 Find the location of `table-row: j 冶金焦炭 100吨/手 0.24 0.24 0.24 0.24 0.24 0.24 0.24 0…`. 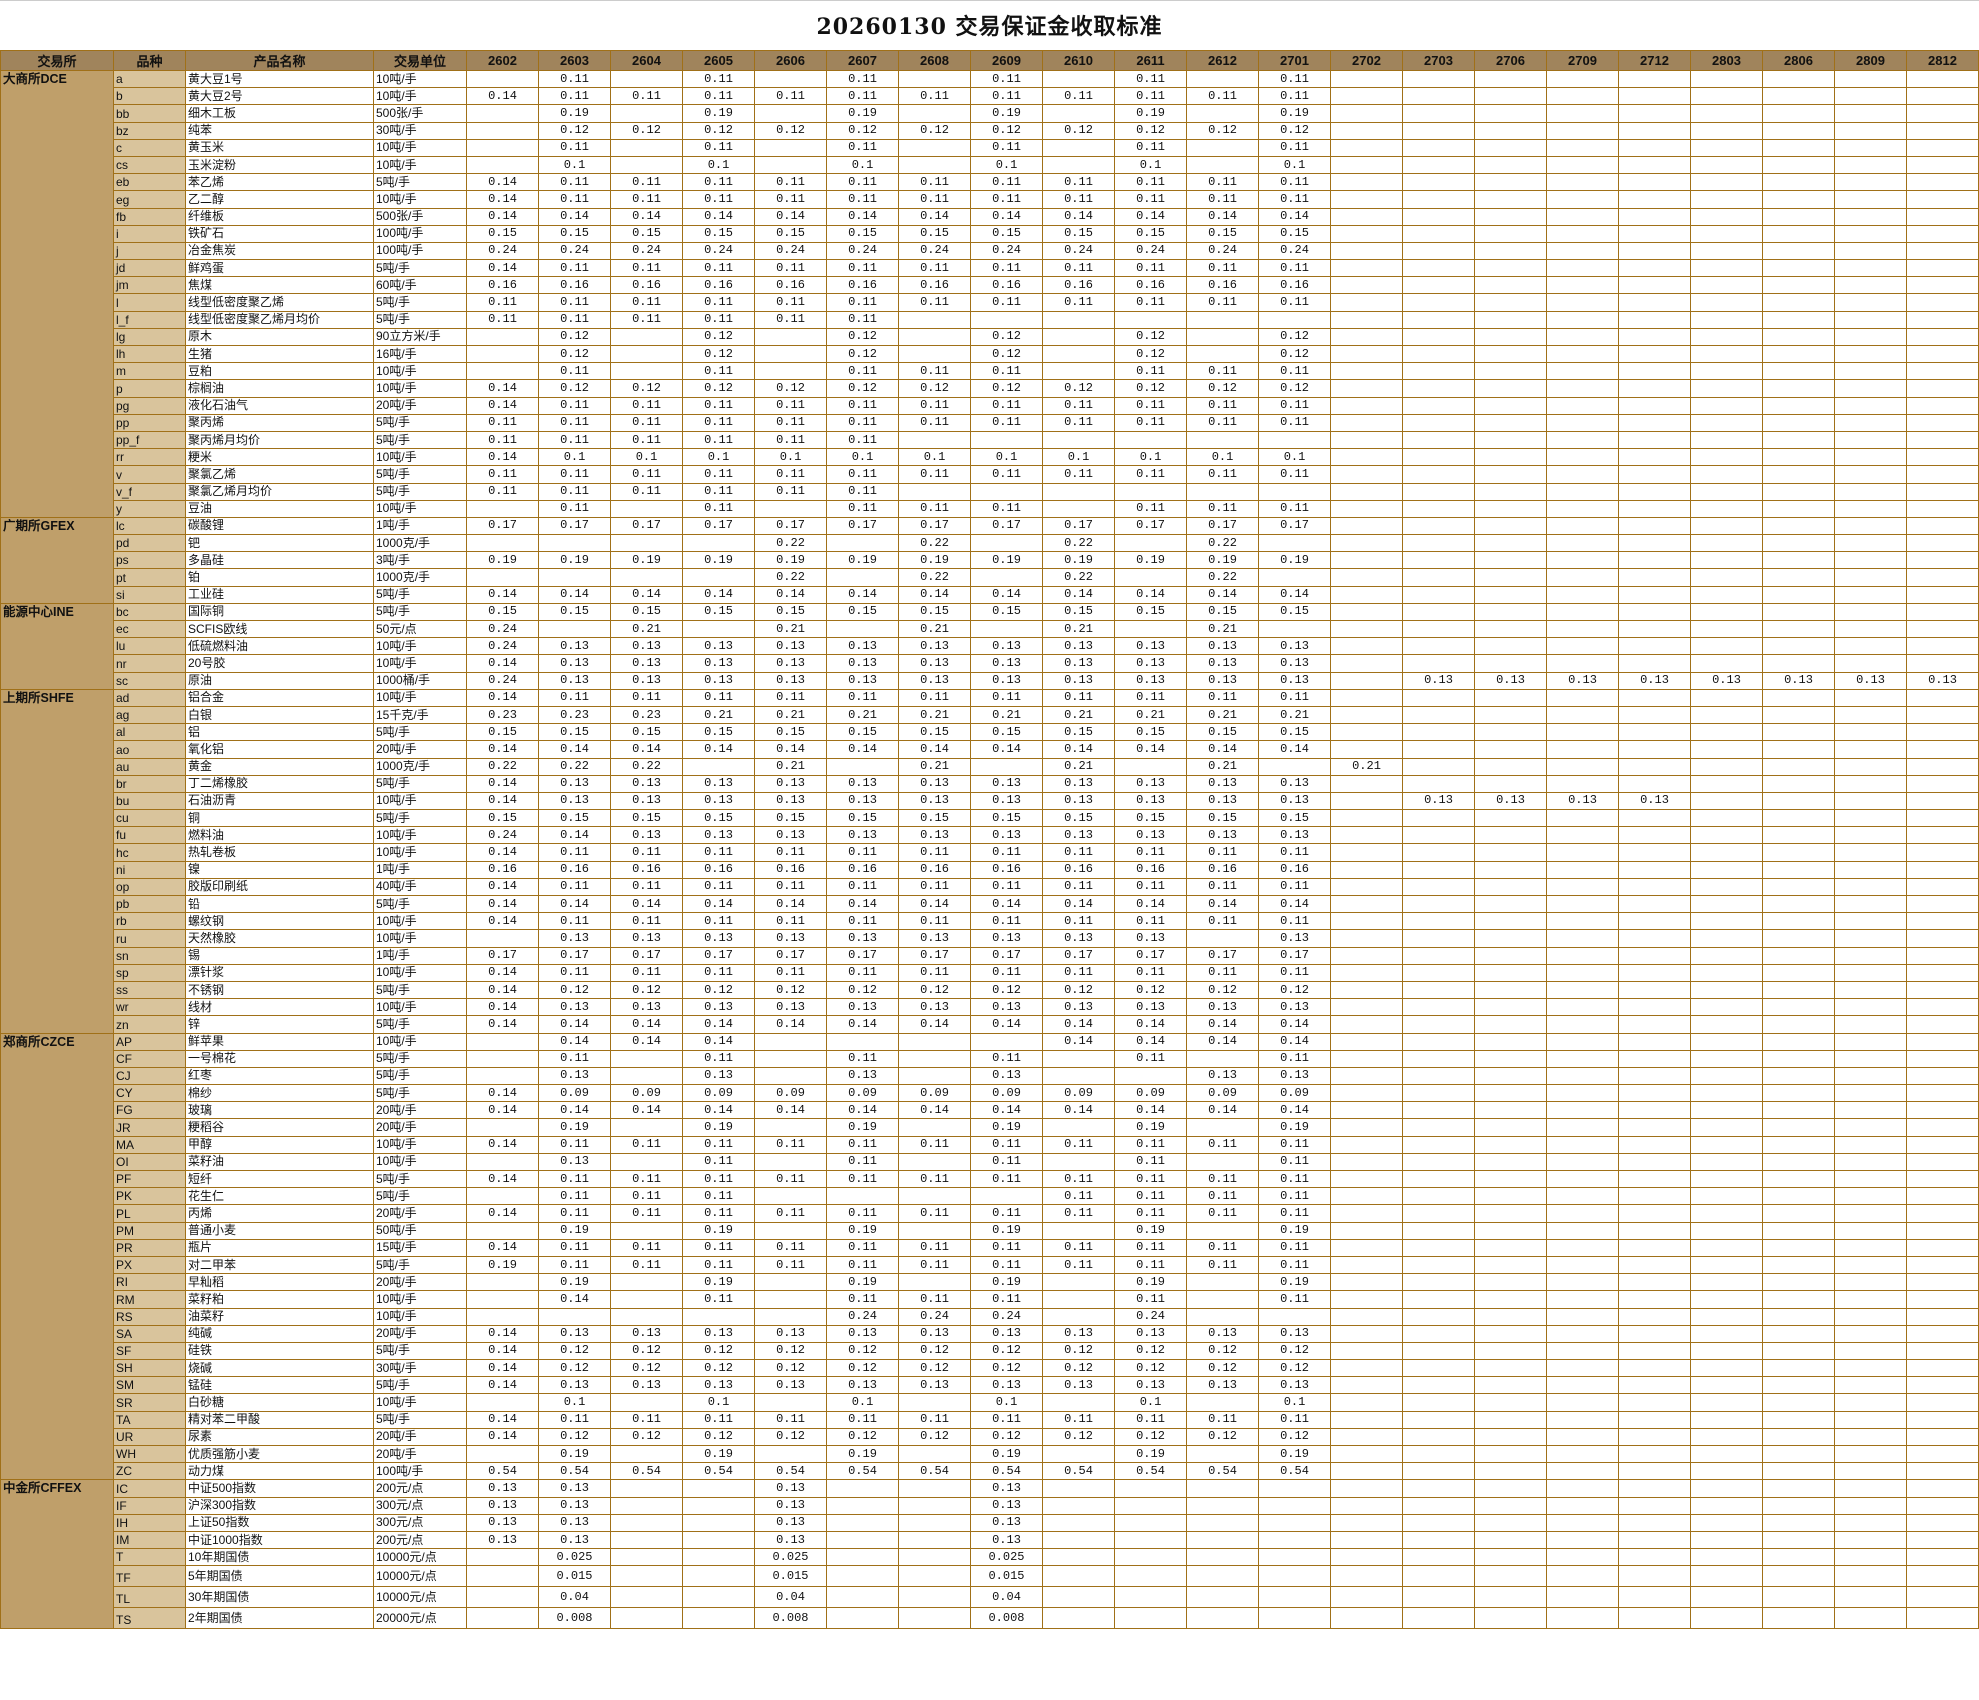

table-row: j 冶金焦炭 100吨/手 0.24 0.24 0.24 0.24 0.24 0.24 0.24 0… is located at coordinates (990, 251).